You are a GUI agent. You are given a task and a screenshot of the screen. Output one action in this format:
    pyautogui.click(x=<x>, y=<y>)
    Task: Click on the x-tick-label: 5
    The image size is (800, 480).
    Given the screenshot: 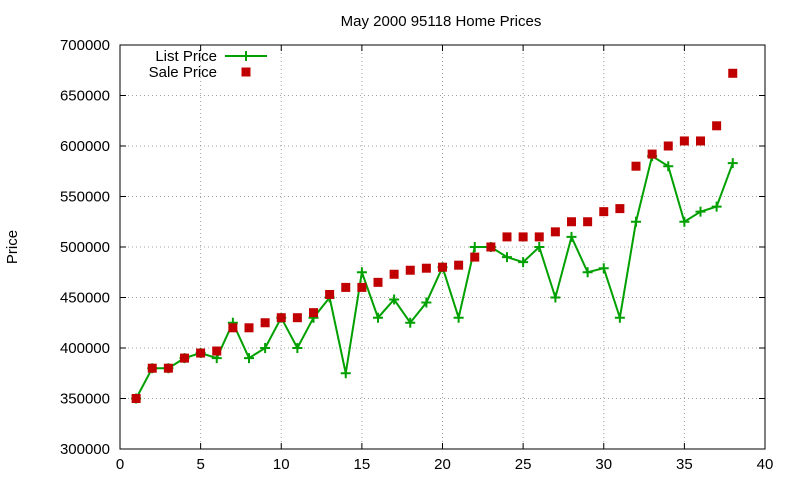 What is the action you would take?
    pyautogui.click(x=200, y=464)
    